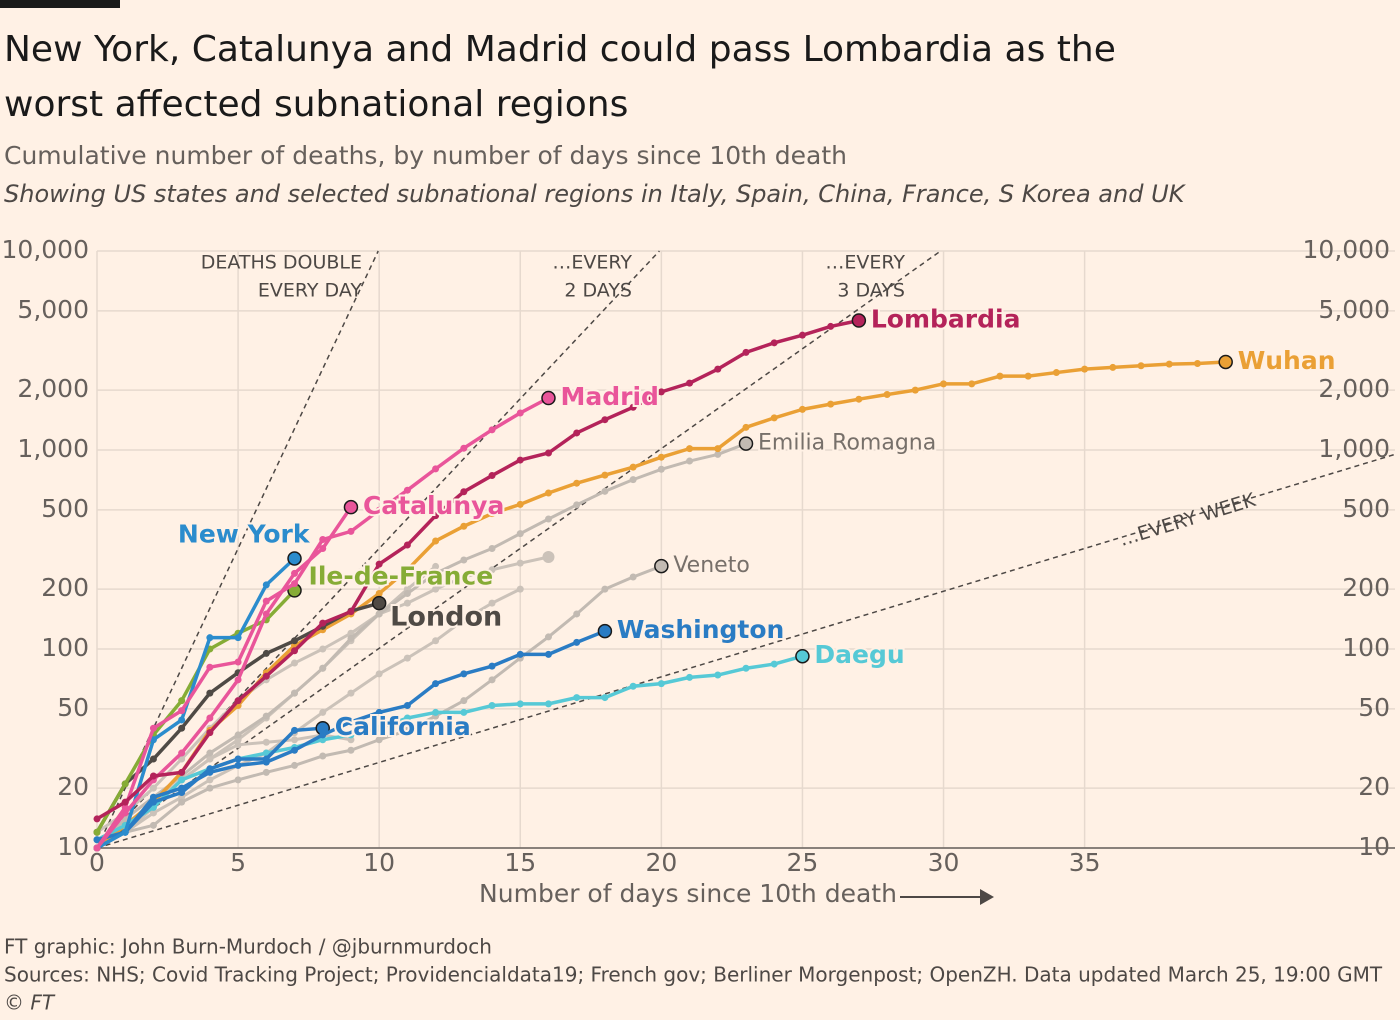 This screenshot has width=1400, height=1020. Describe the element at coordinates (803, 862) in the screenshot. I see `x-tick-label: 25` at that location.